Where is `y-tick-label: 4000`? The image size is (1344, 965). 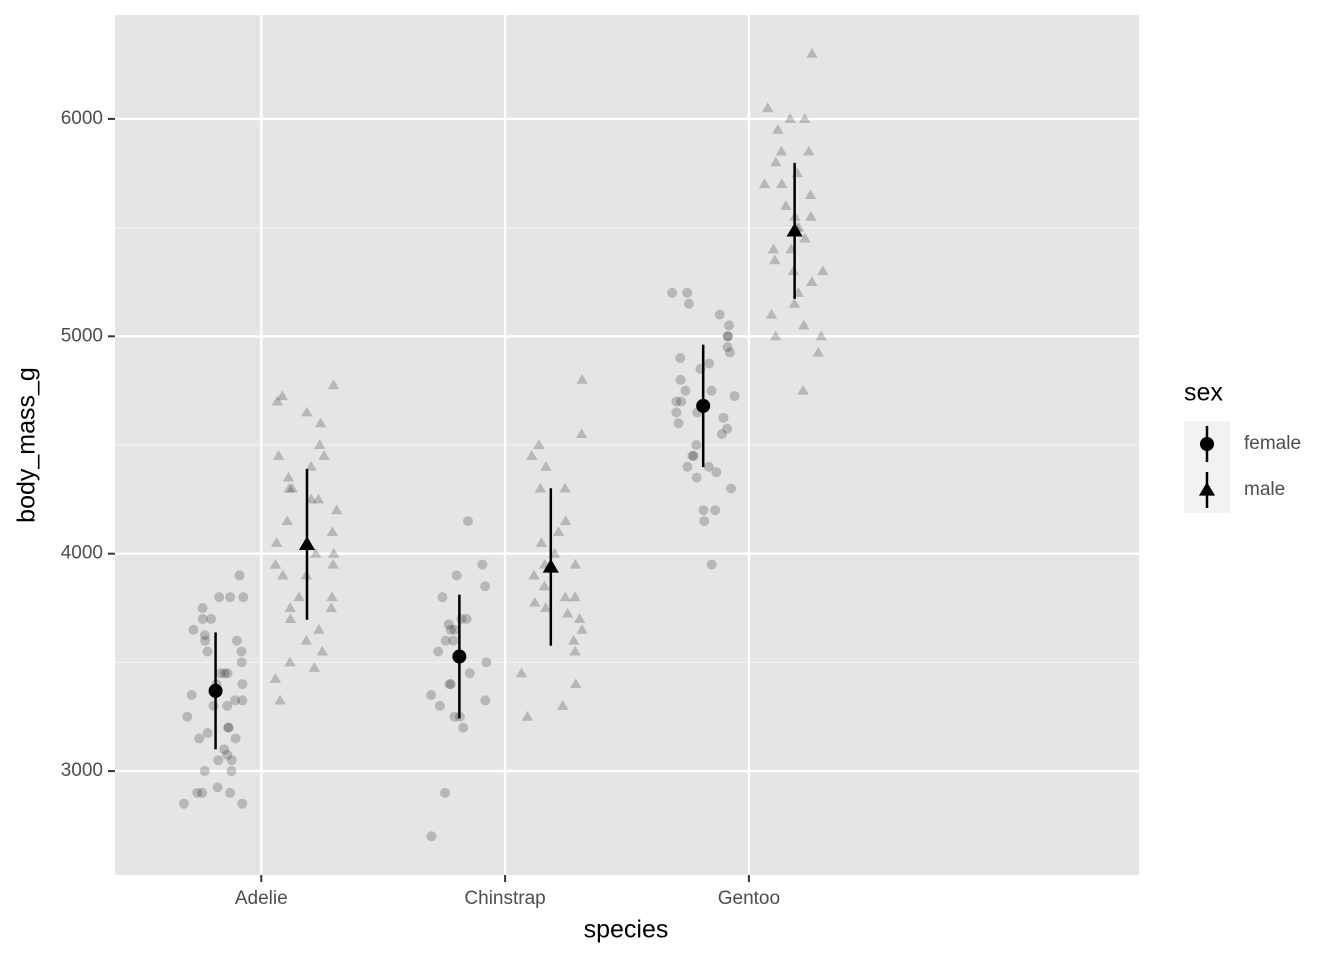 y-tick-label: 4000 is located at coordinates (82, 553).